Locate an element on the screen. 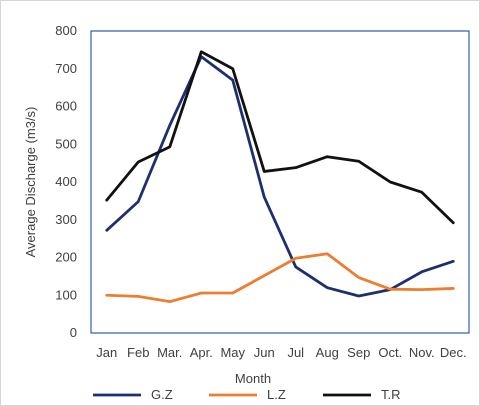 This screenshot has width=480, height=406. legend-label: G.Z is located at coordinates (162, 394).